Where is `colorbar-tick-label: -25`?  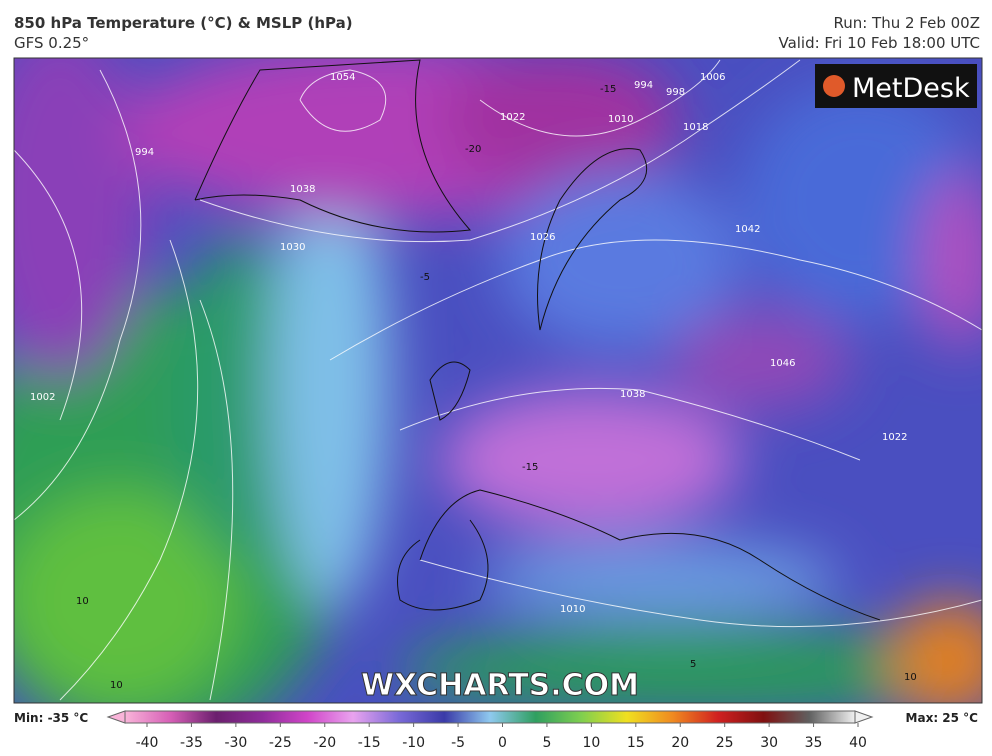 colorbar-tick-label: -25 is located at coordinates (280, 743).